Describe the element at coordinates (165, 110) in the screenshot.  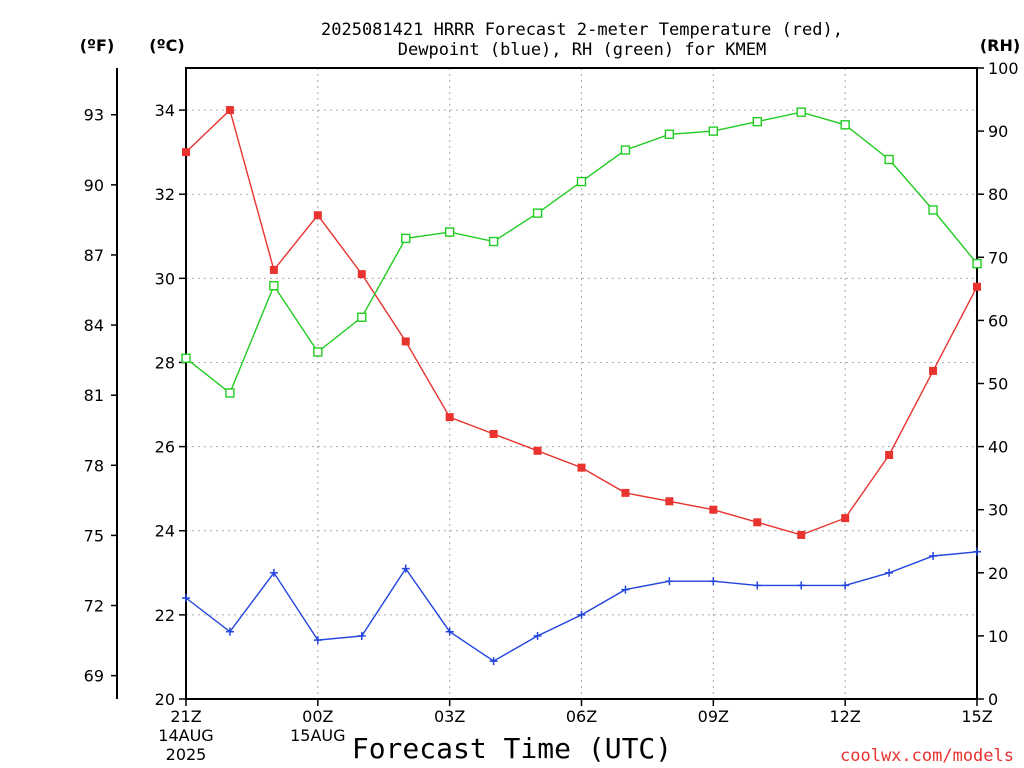
I see `celsius-tick-label: 34` at that location.